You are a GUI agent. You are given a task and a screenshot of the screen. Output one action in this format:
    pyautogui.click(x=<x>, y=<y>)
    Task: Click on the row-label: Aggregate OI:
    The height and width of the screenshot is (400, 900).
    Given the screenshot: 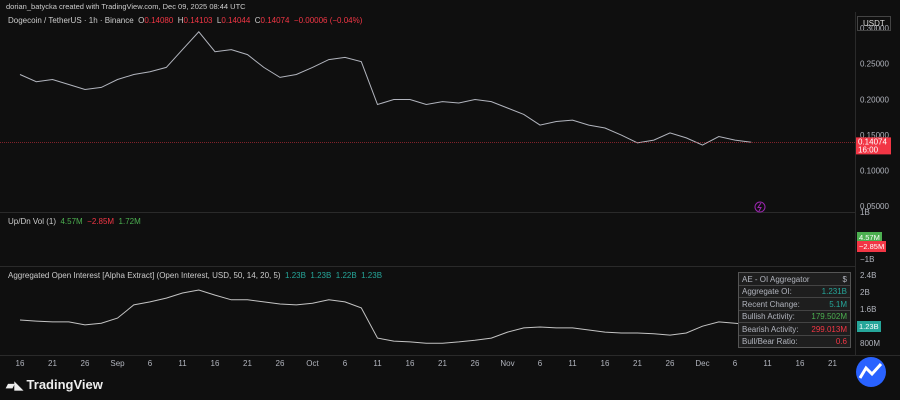 What is the action you would take?
    pyautogui.click(x=767, y=291)
    